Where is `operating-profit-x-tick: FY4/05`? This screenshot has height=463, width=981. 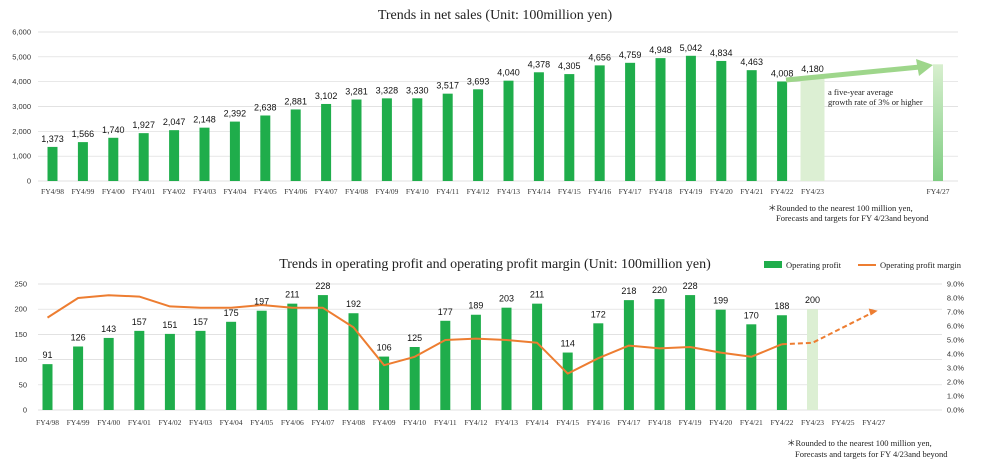 operating-profit-x-tick: FY4/05 is located at coordinates (261, 422).